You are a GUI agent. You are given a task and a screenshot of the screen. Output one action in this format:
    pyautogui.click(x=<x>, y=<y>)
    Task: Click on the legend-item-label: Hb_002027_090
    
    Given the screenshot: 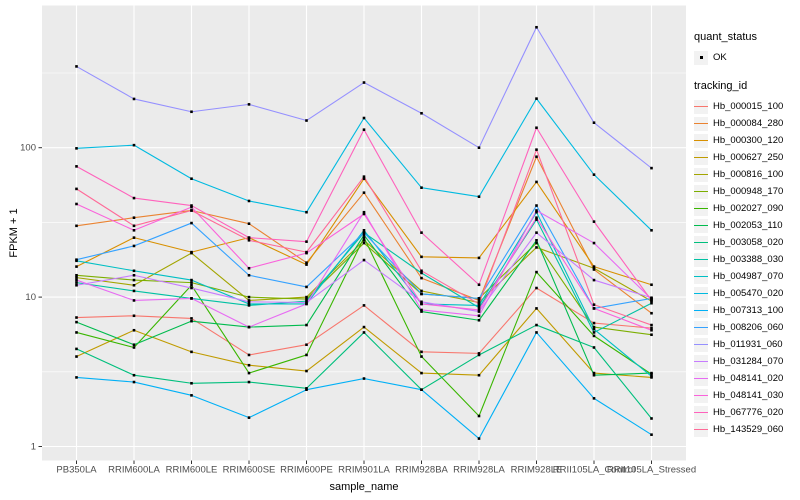 What is the action you would take?
    pyautogui.click(x=748, y=208)
    